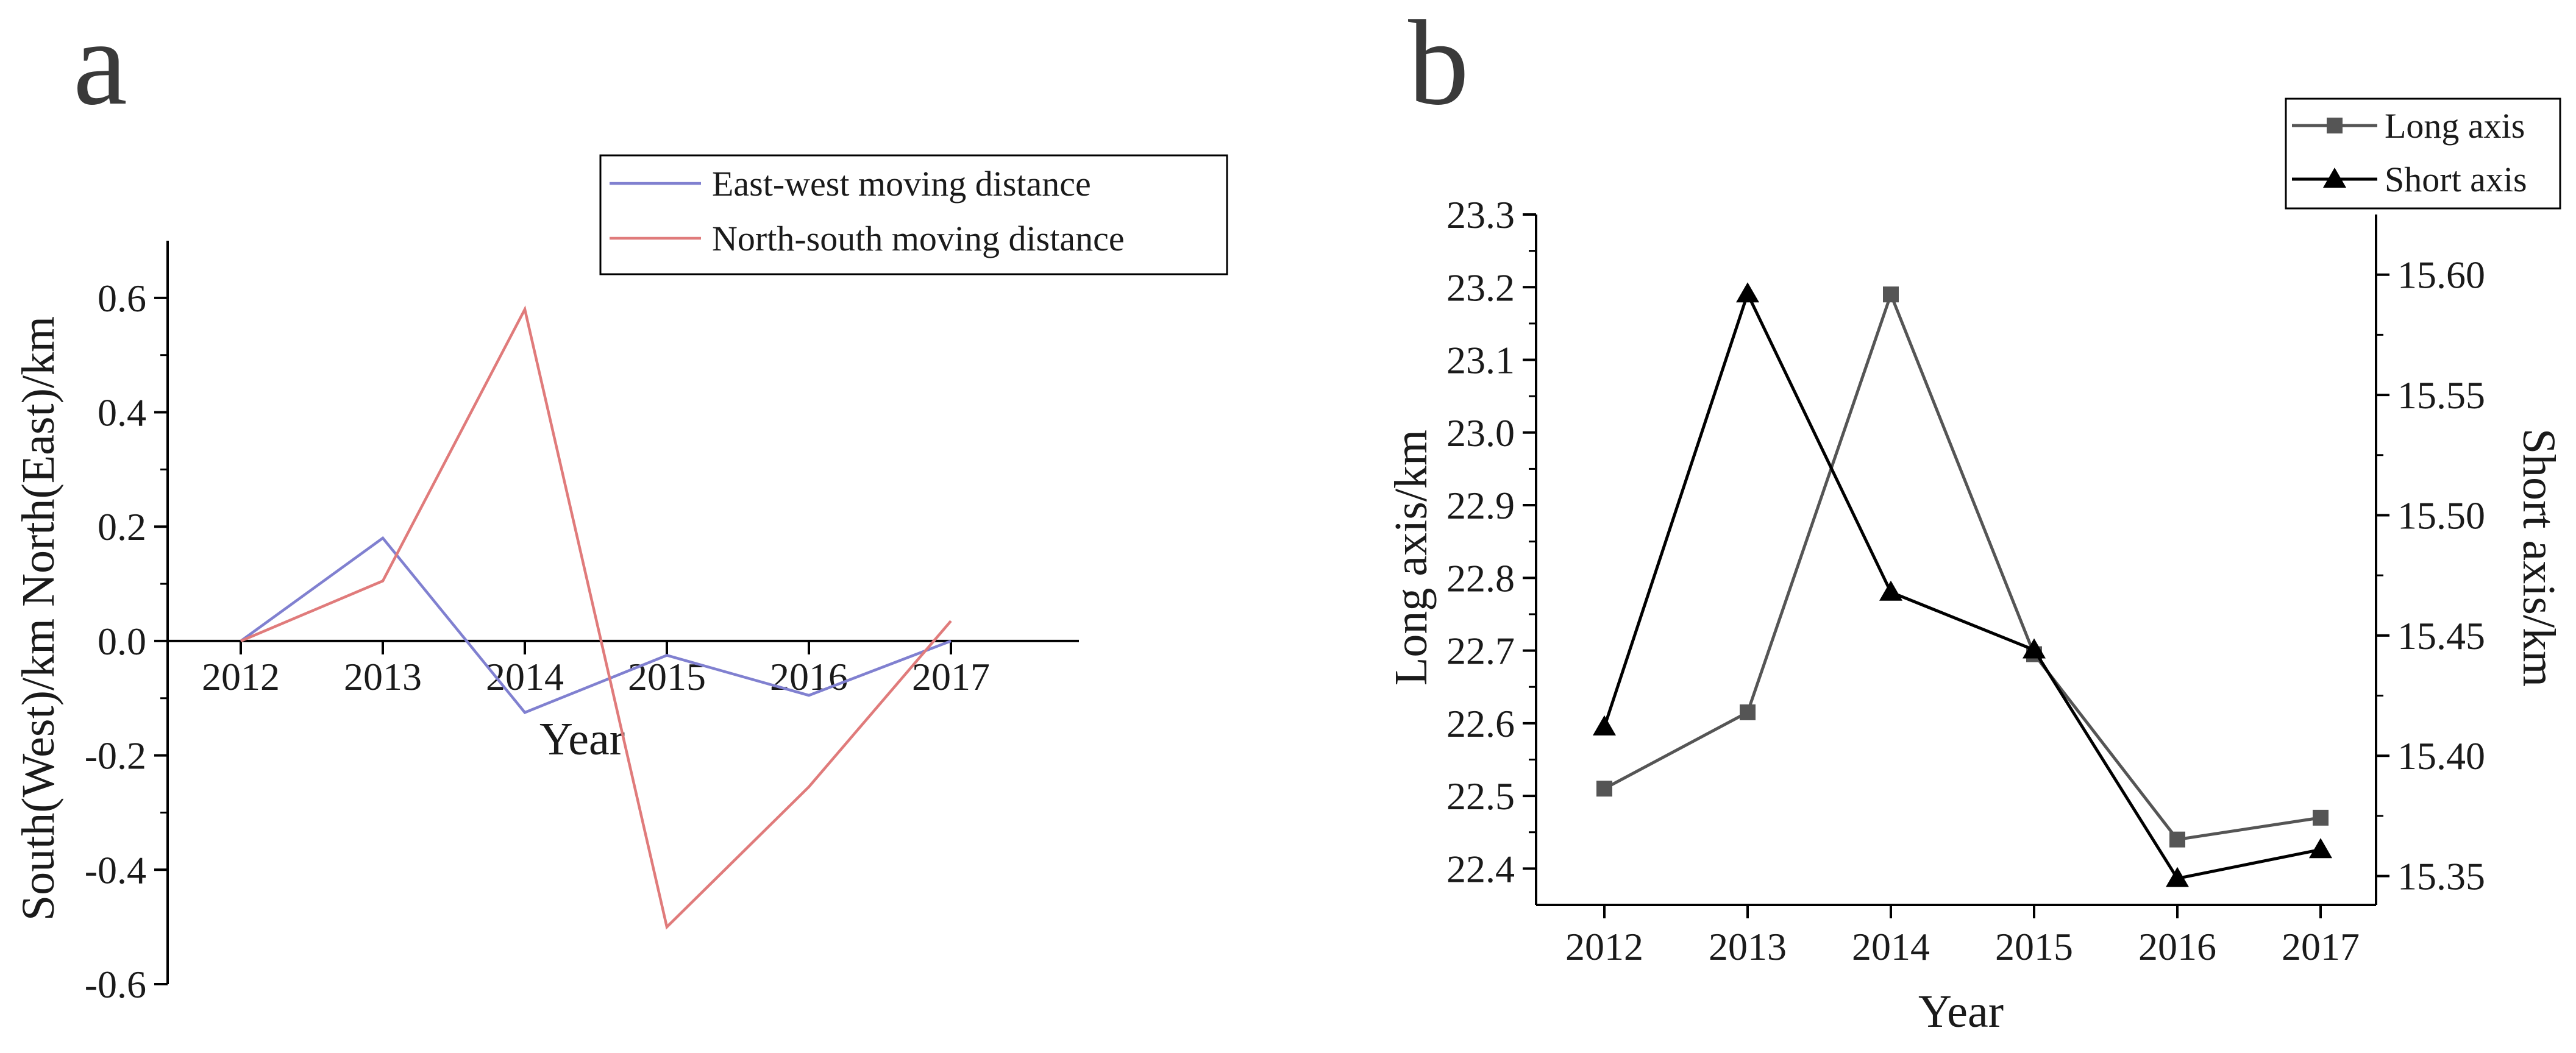 The image size is (2576, 1053). I want to click on left-tick-label: 23.2, so click(1480, 287).